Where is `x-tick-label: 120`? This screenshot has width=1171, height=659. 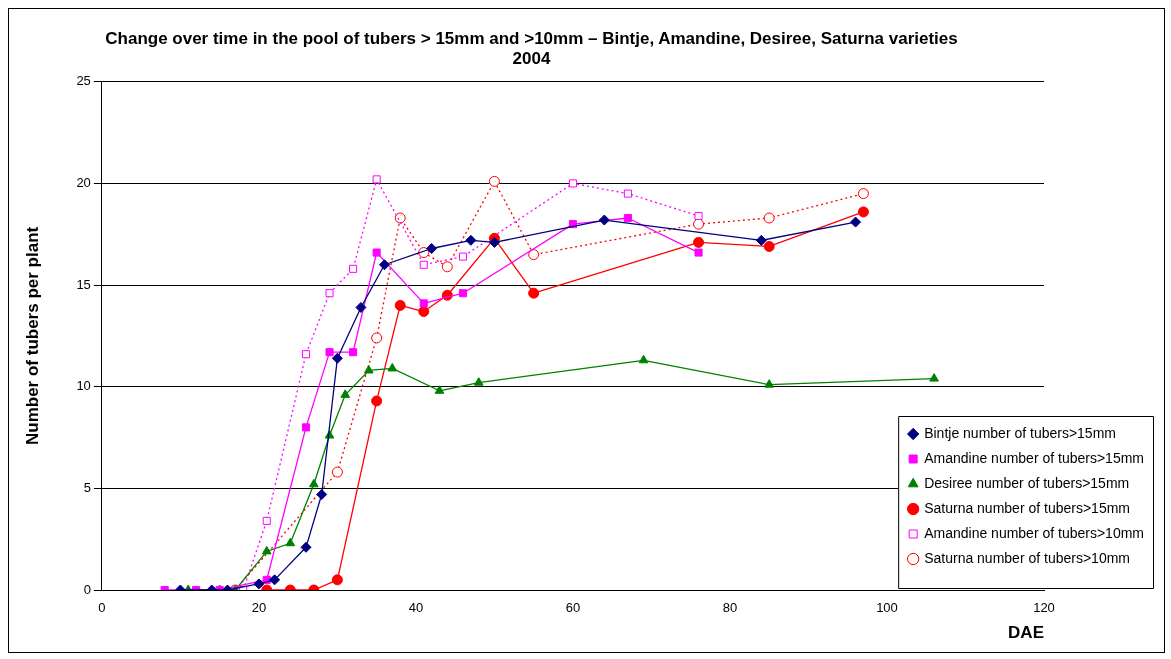 x-tick-label: 120 is located at coordinates (1044, 608).